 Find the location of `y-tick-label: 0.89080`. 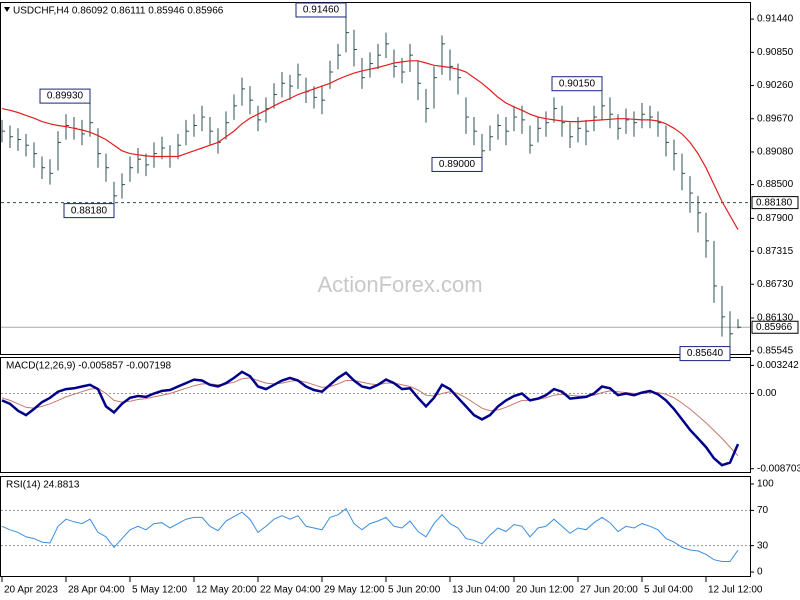

y-tick-label: 0.89080 is located at coordinates (775, 152).